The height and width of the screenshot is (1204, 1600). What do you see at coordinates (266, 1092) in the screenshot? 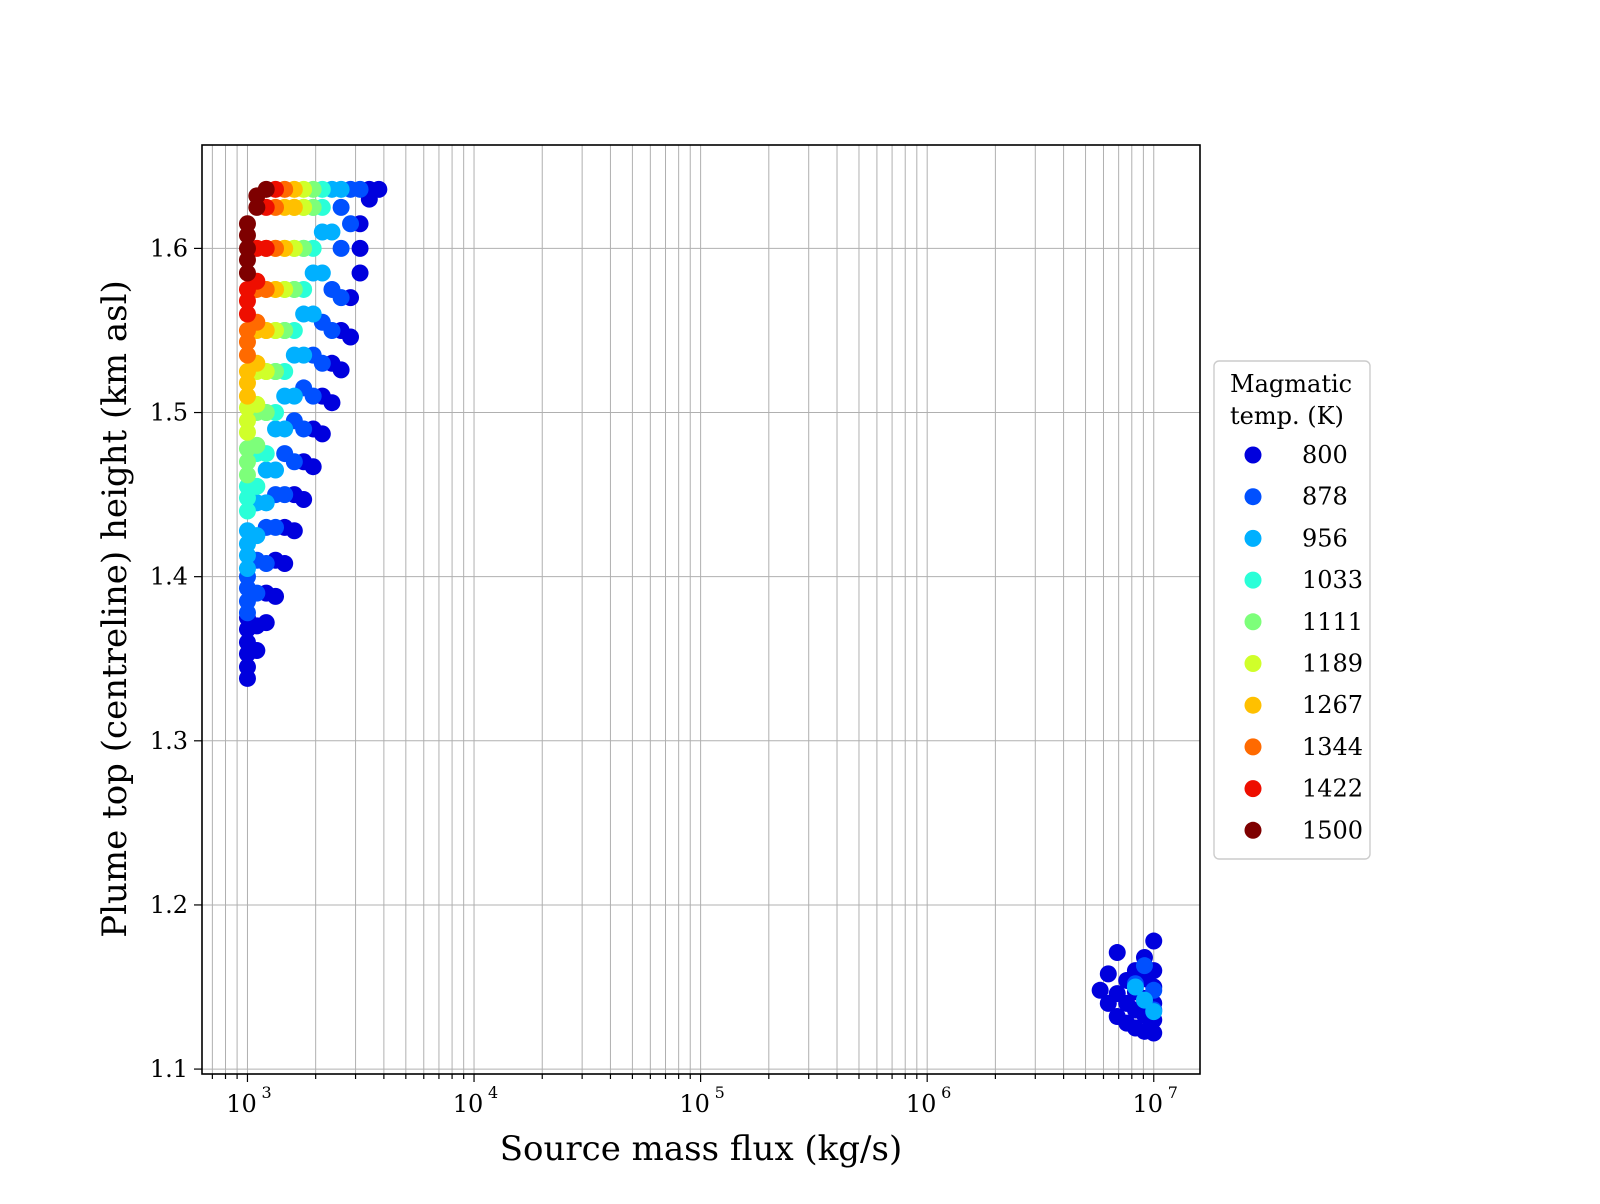
I see `x-tick-exponent: 3` at bounding box center [266, 1092].